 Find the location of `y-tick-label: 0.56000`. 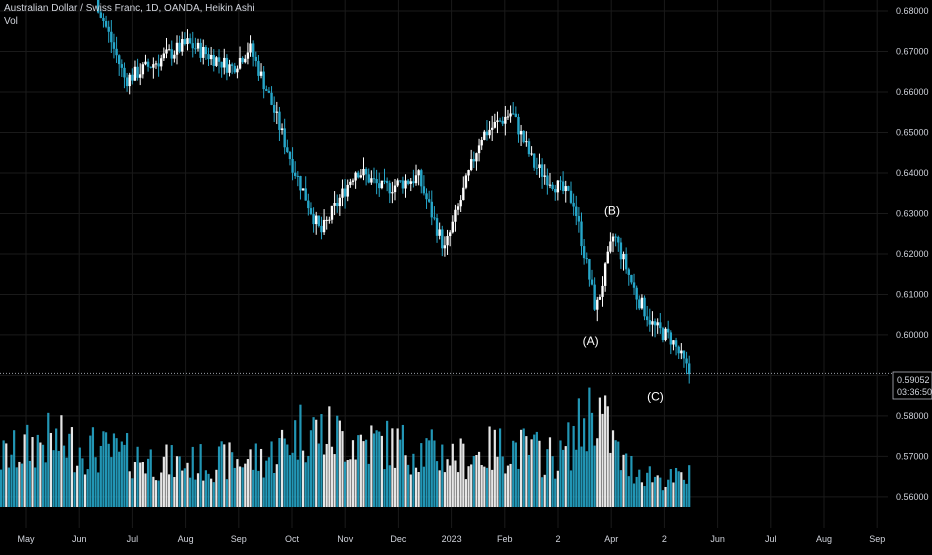

y-tick-label: 0.56000 is located at coordinates (912, 497).